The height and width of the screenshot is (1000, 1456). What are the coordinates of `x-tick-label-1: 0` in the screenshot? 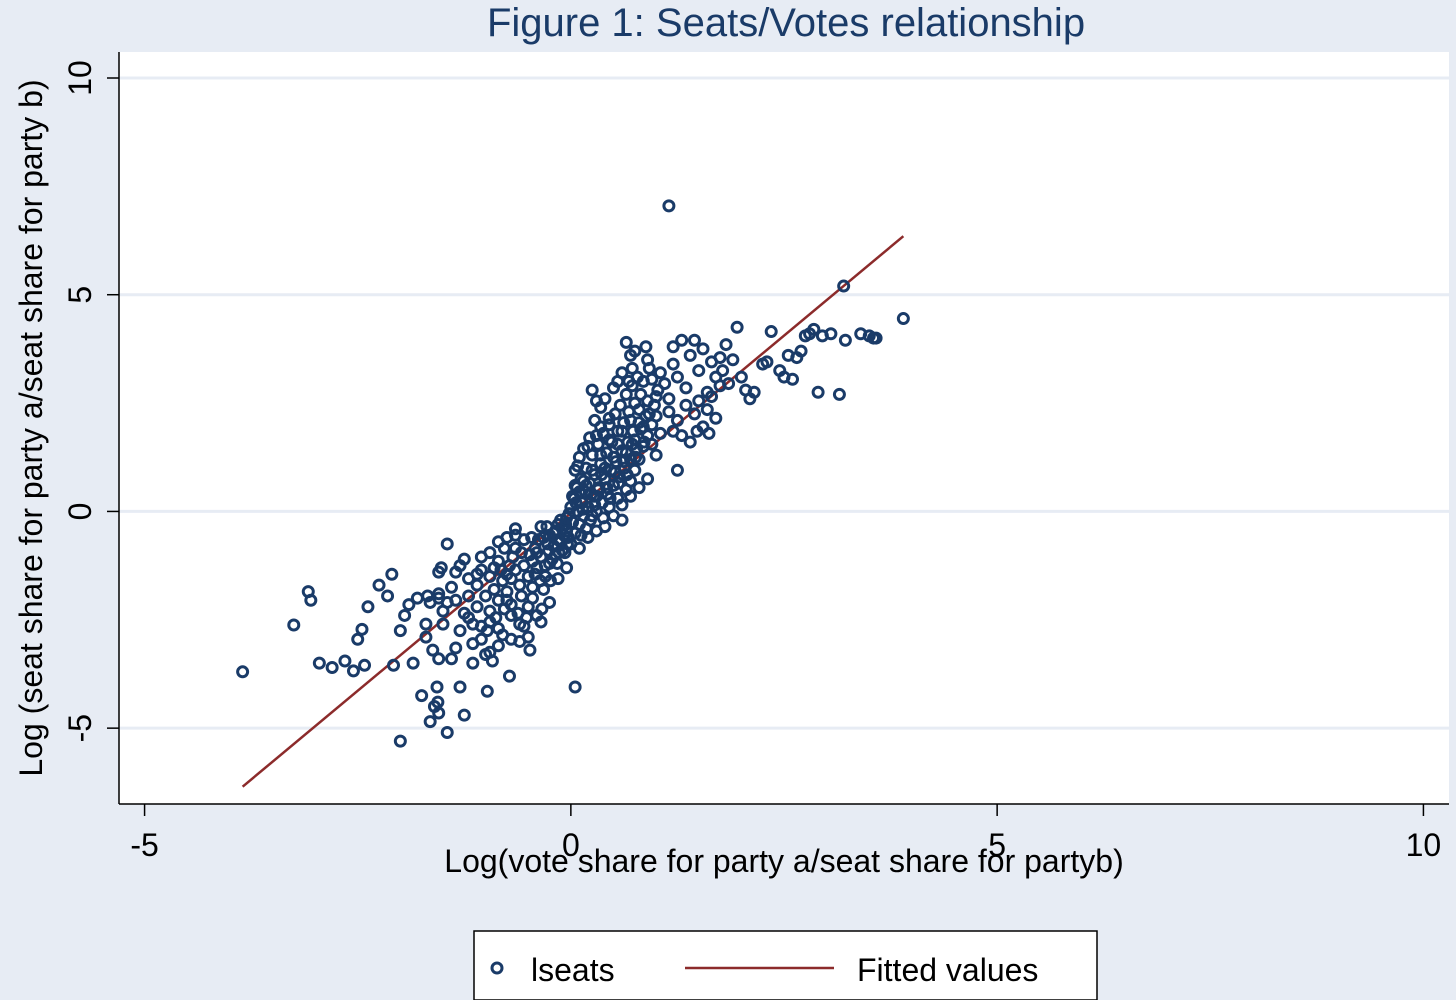 It's located at (571, 845).